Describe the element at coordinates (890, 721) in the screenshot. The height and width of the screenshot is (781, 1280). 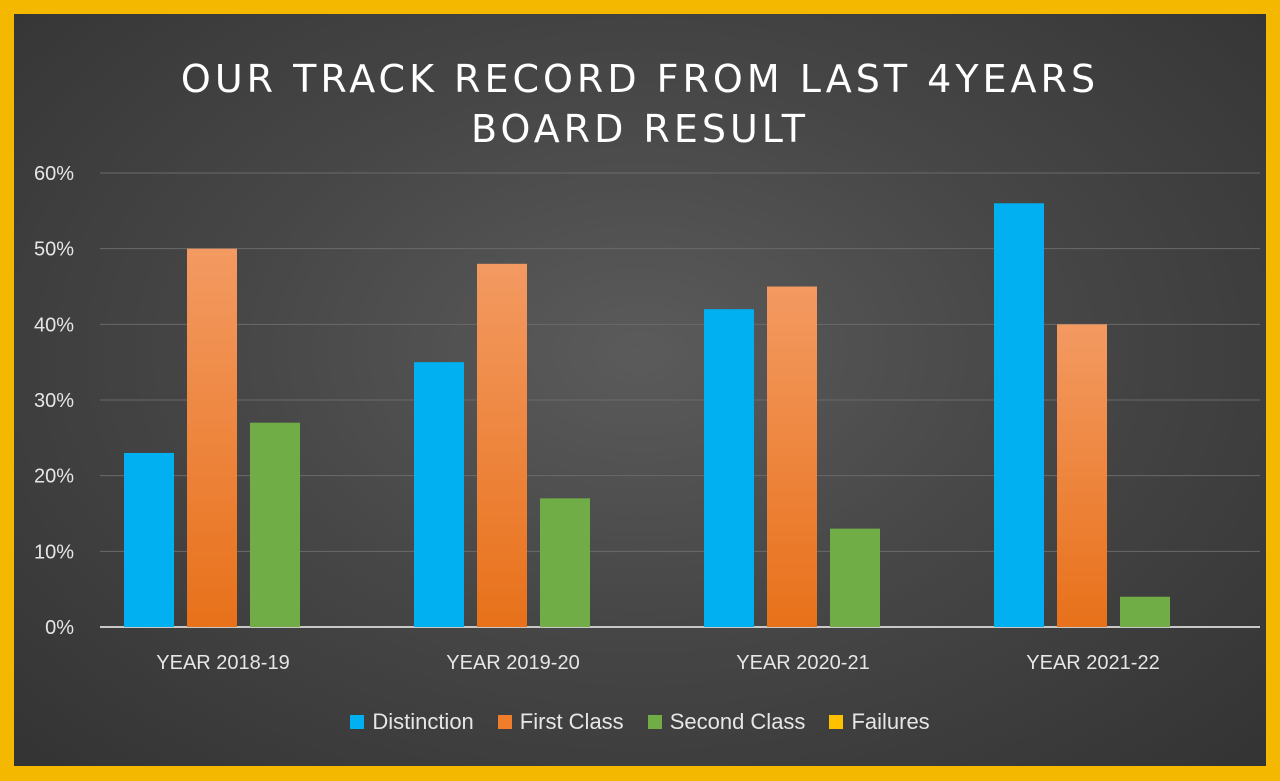
I see `legend-label: Failures` at that location.